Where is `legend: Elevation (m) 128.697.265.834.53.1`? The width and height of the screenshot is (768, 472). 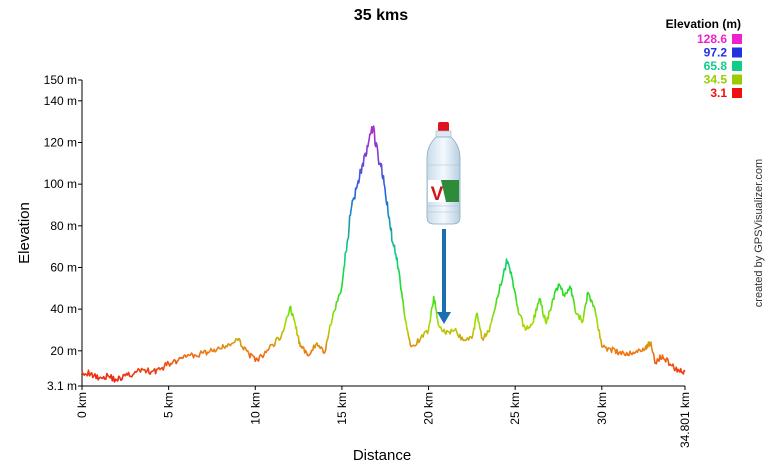 legend: Elevation (m) 128.697.265.834.53.1 is located at coordinates (704, 58).